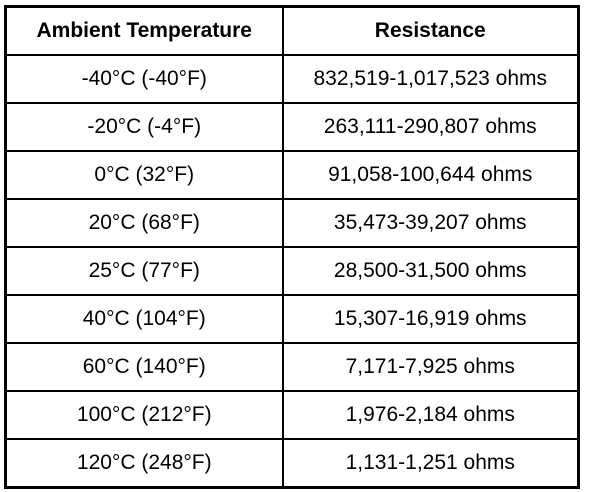  I want to click on table-row: -20°C (-4°F) 263,111-290,807 ohms, so click(292, 127).